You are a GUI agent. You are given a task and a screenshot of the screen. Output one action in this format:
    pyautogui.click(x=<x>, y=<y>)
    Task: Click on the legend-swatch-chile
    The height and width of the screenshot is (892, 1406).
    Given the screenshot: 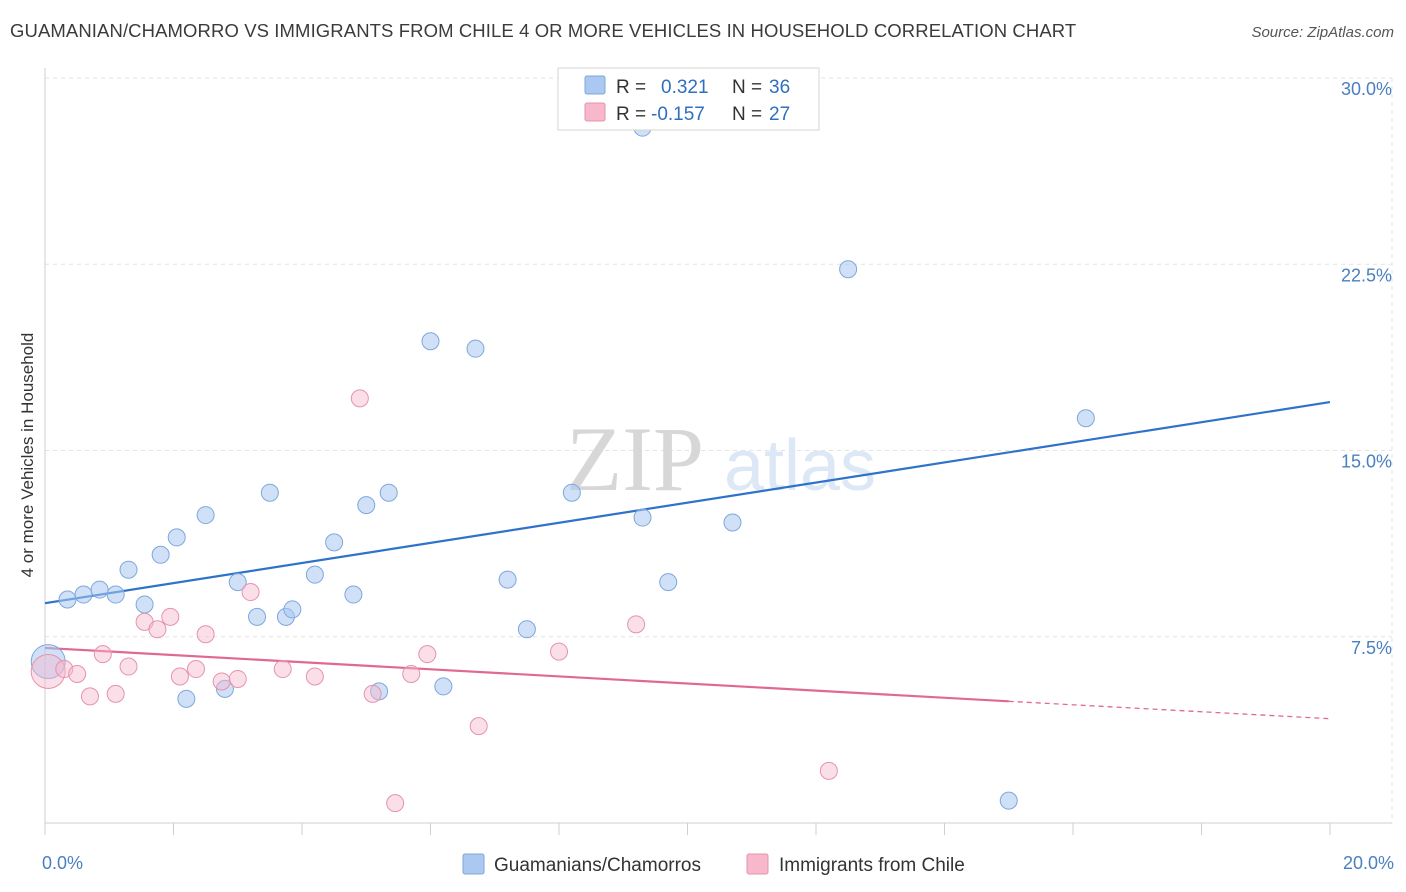 What is the action you would take?
    pyautogui.click(x=595, y=112)
    